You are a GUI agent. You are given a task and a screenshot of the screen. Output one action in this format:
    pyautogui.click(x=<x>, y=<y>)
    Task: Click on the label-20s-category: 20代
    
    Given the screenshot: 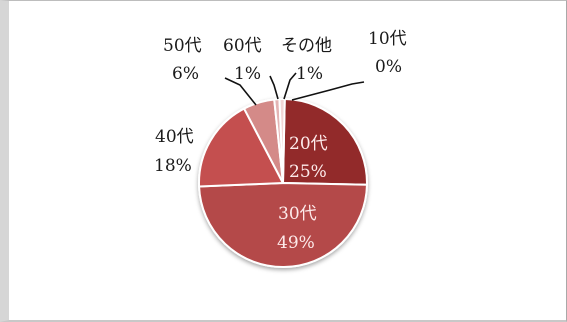 What is the action you would take?
    pyautogui.click(x=308, y=144)
    